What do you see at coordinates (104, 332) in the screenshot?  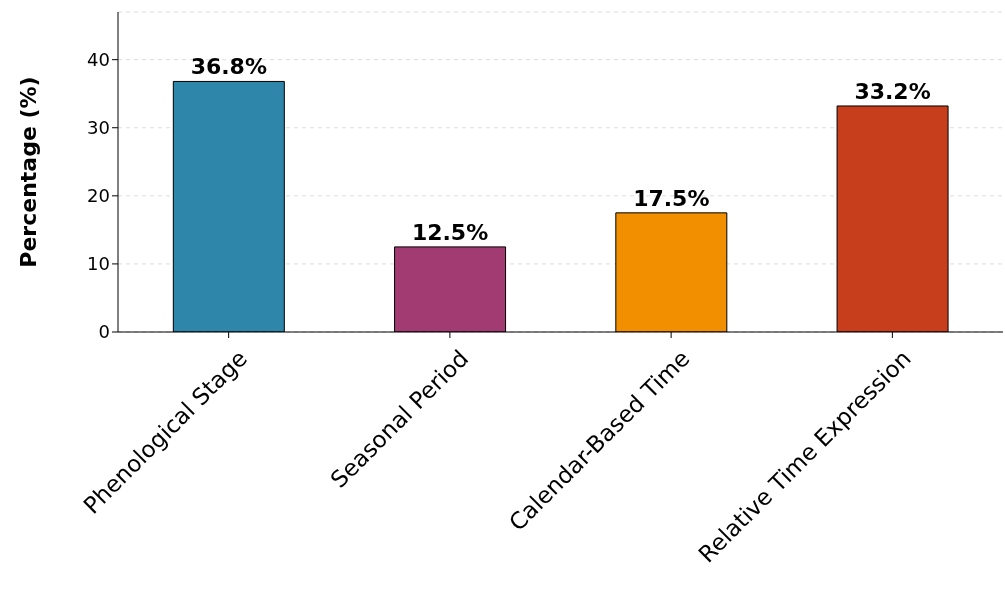 I see `y-tick-label: 0` at bounding box center [104, 332].